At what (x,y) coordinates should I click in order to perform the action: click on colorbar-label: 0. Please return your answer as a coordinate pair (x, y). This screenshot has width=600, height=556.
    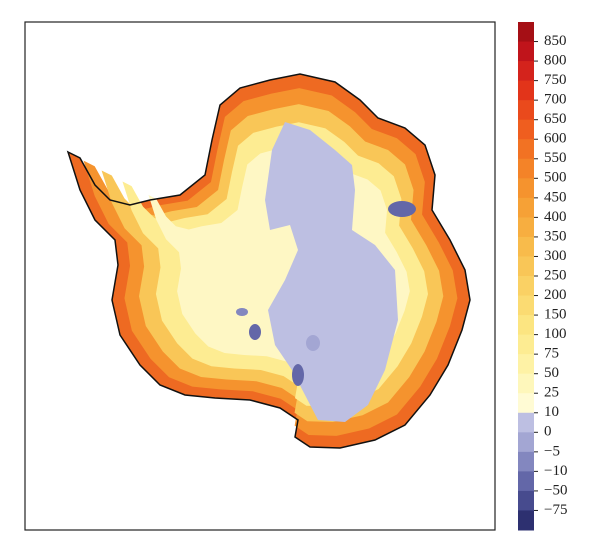
    Looking at the image, I should click on (548, 432).